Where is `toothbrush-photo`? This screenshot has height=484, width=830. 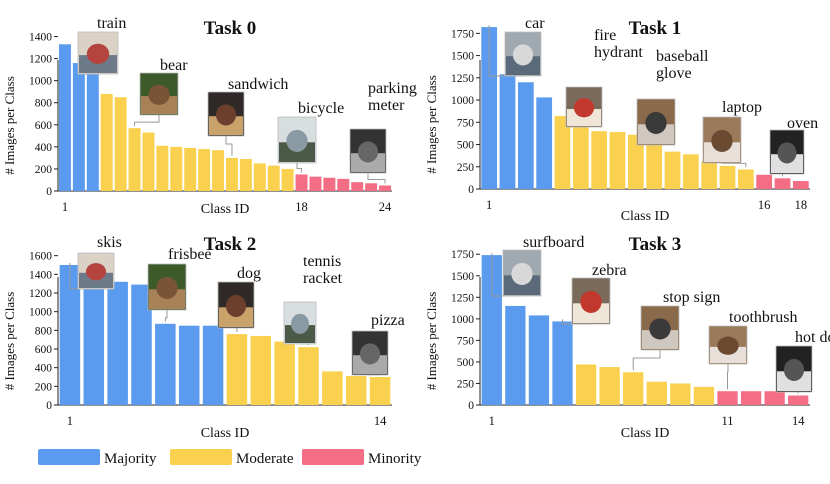 toothbrush-photo is located at coordinates (728, 345).